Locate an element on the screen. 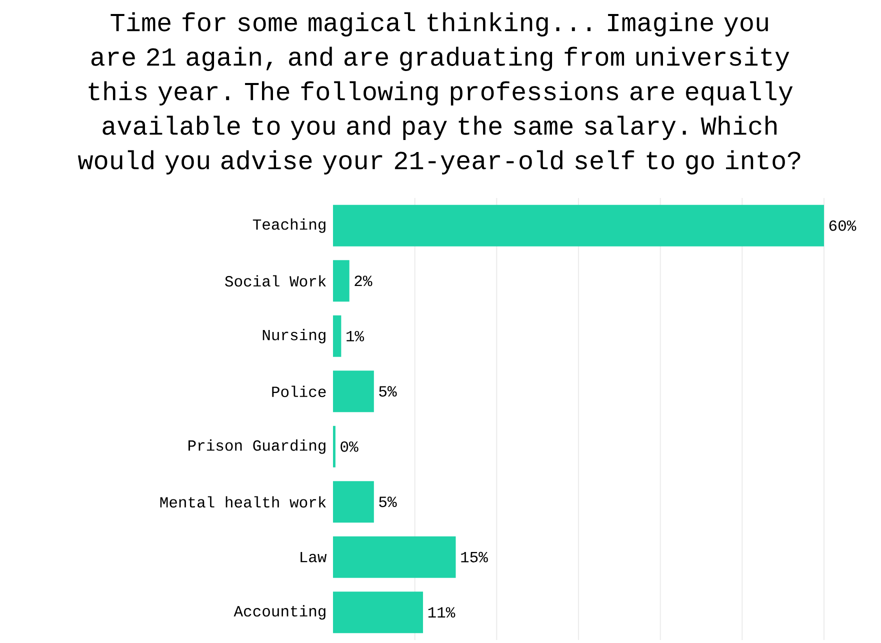 Image resolution: width=881 pixels, height=643 pixels. y-tick-label: Social Work is located at coordinates (275, 281).